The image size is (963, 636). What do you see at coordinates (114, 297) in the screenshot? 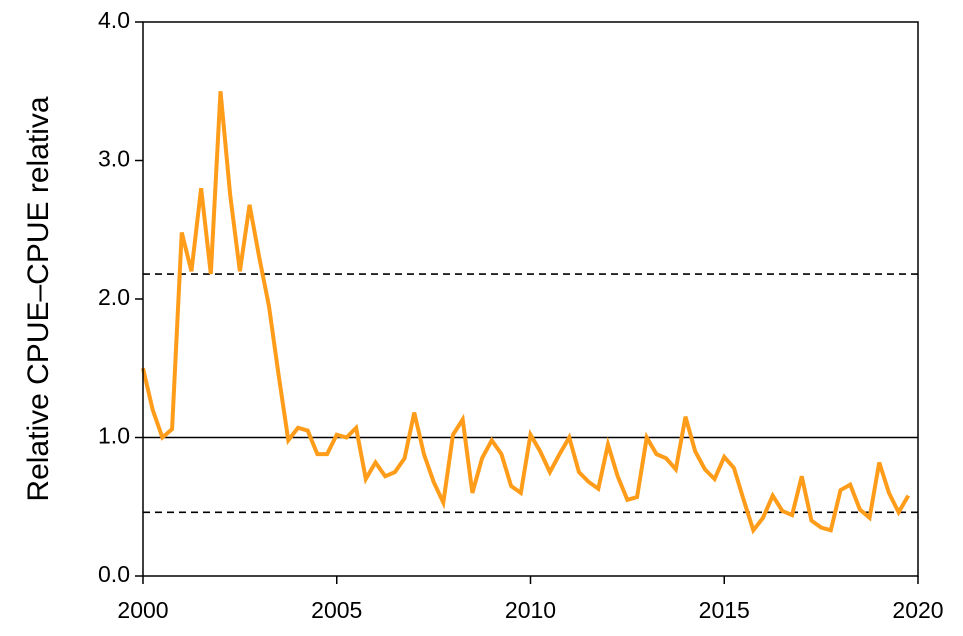
I see `y-tick-label: 2.0` at bounding box center [114, 297].